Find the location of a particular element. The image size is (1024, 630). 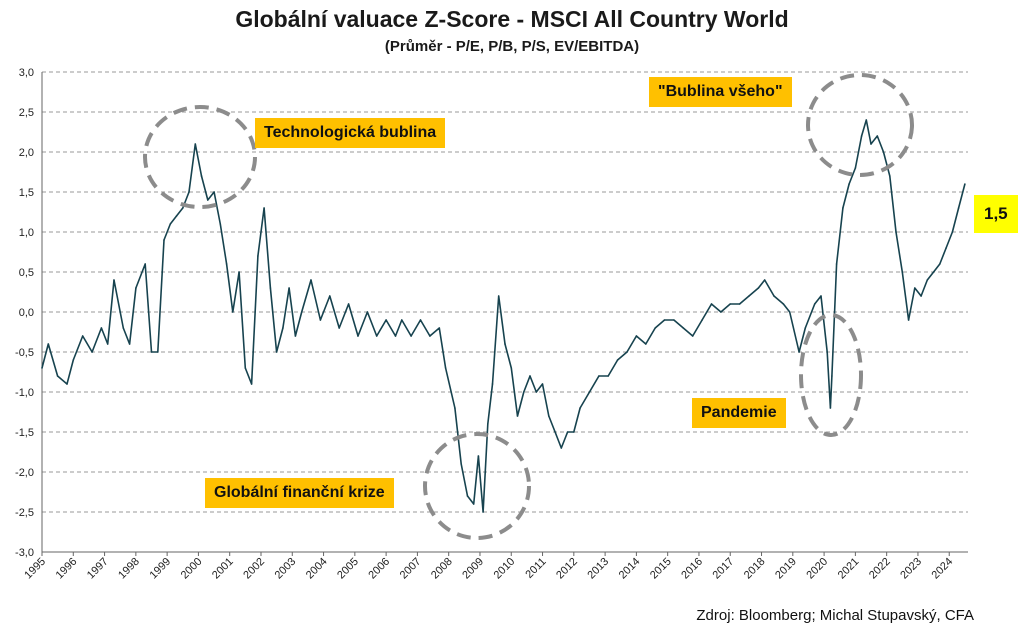

y-tick-label: 1,5 is located at coordinates (26, 193).